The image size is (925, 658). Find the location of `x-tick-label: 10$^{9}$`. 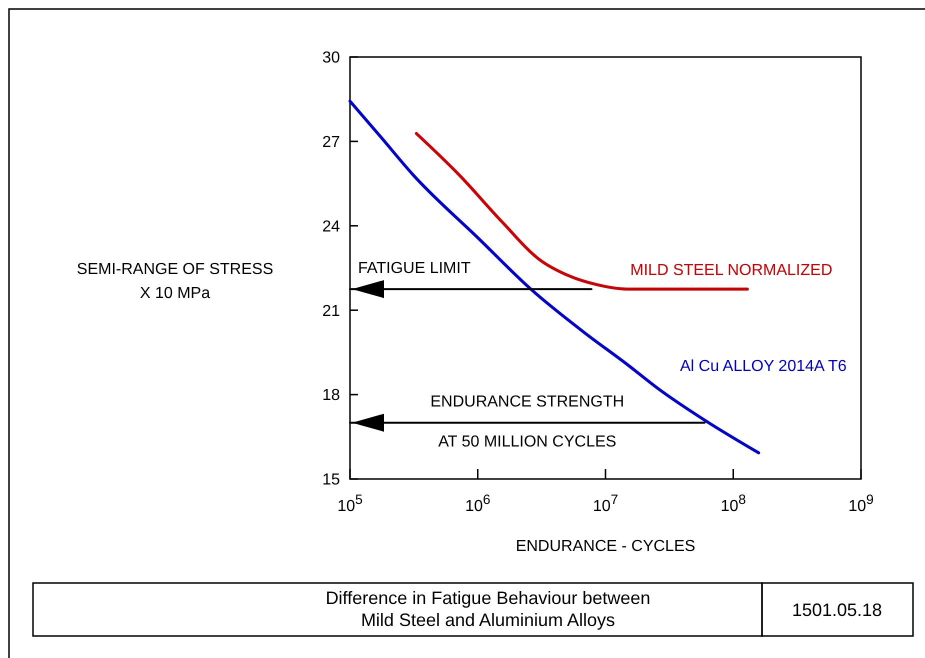

x-tick-label: 10$^{9}$ is located at coordinates (861, 503).